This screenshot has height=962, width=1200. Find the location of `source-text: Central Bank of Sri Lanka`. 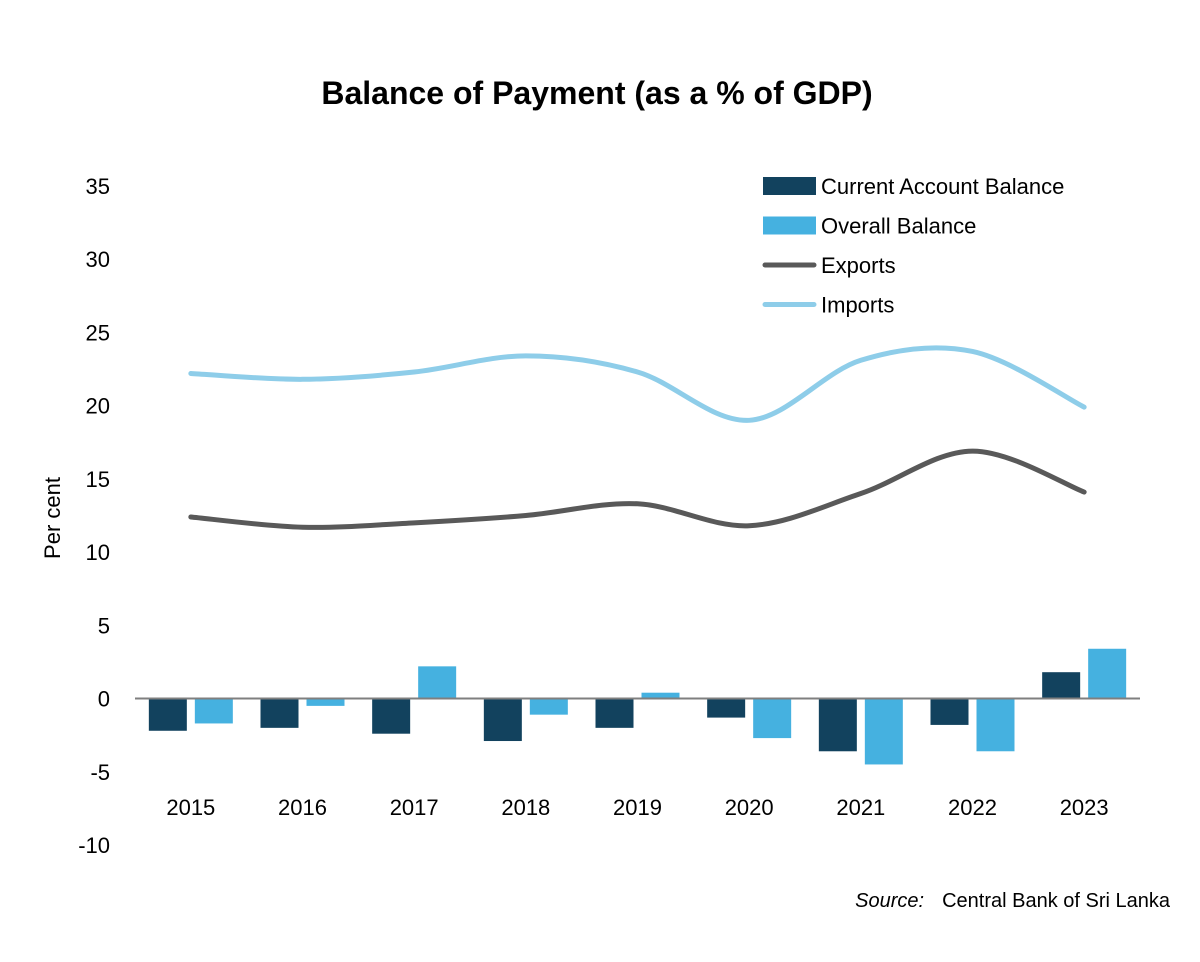

source-text: Central Bank of Sri Lanka is located at coordinates (1056, 901).